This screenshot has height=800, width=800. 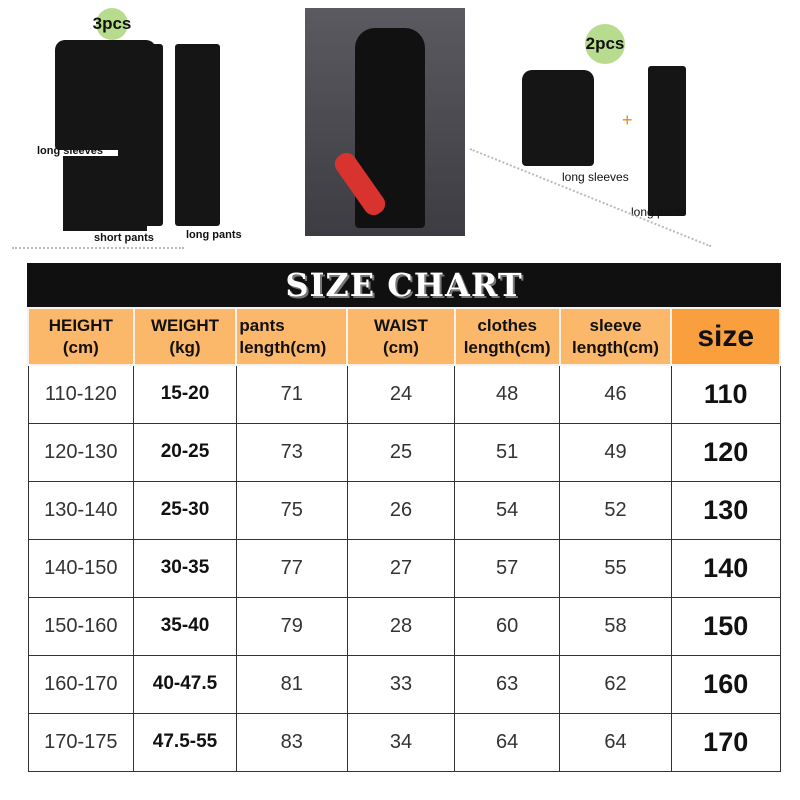 I want to click on table-row: 160-170 40-47.5 81 33 63 62 160, so click(x=404, y=684).